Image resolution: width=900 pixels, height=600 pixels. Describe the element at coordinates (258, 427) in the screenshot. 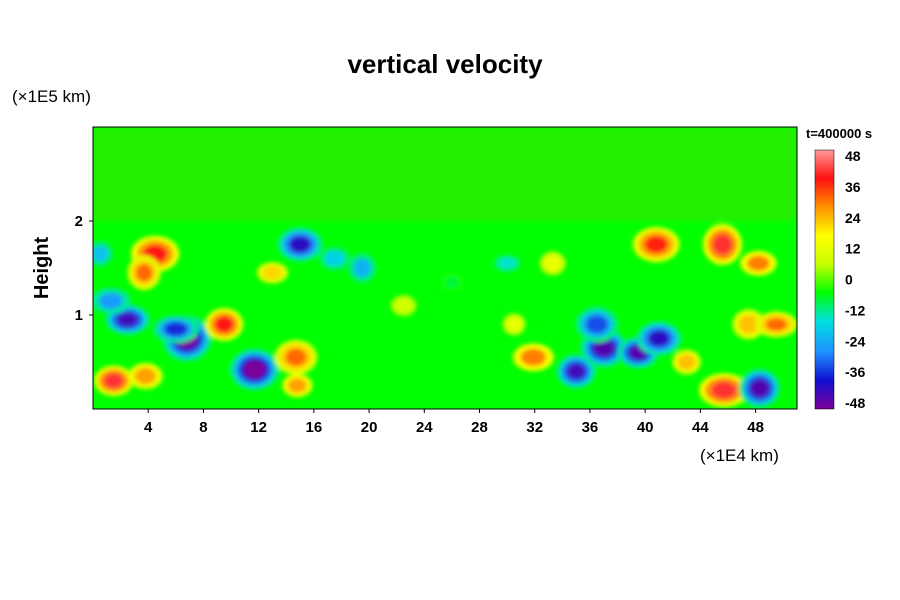

I see `x-tick-label: 12` at that location.